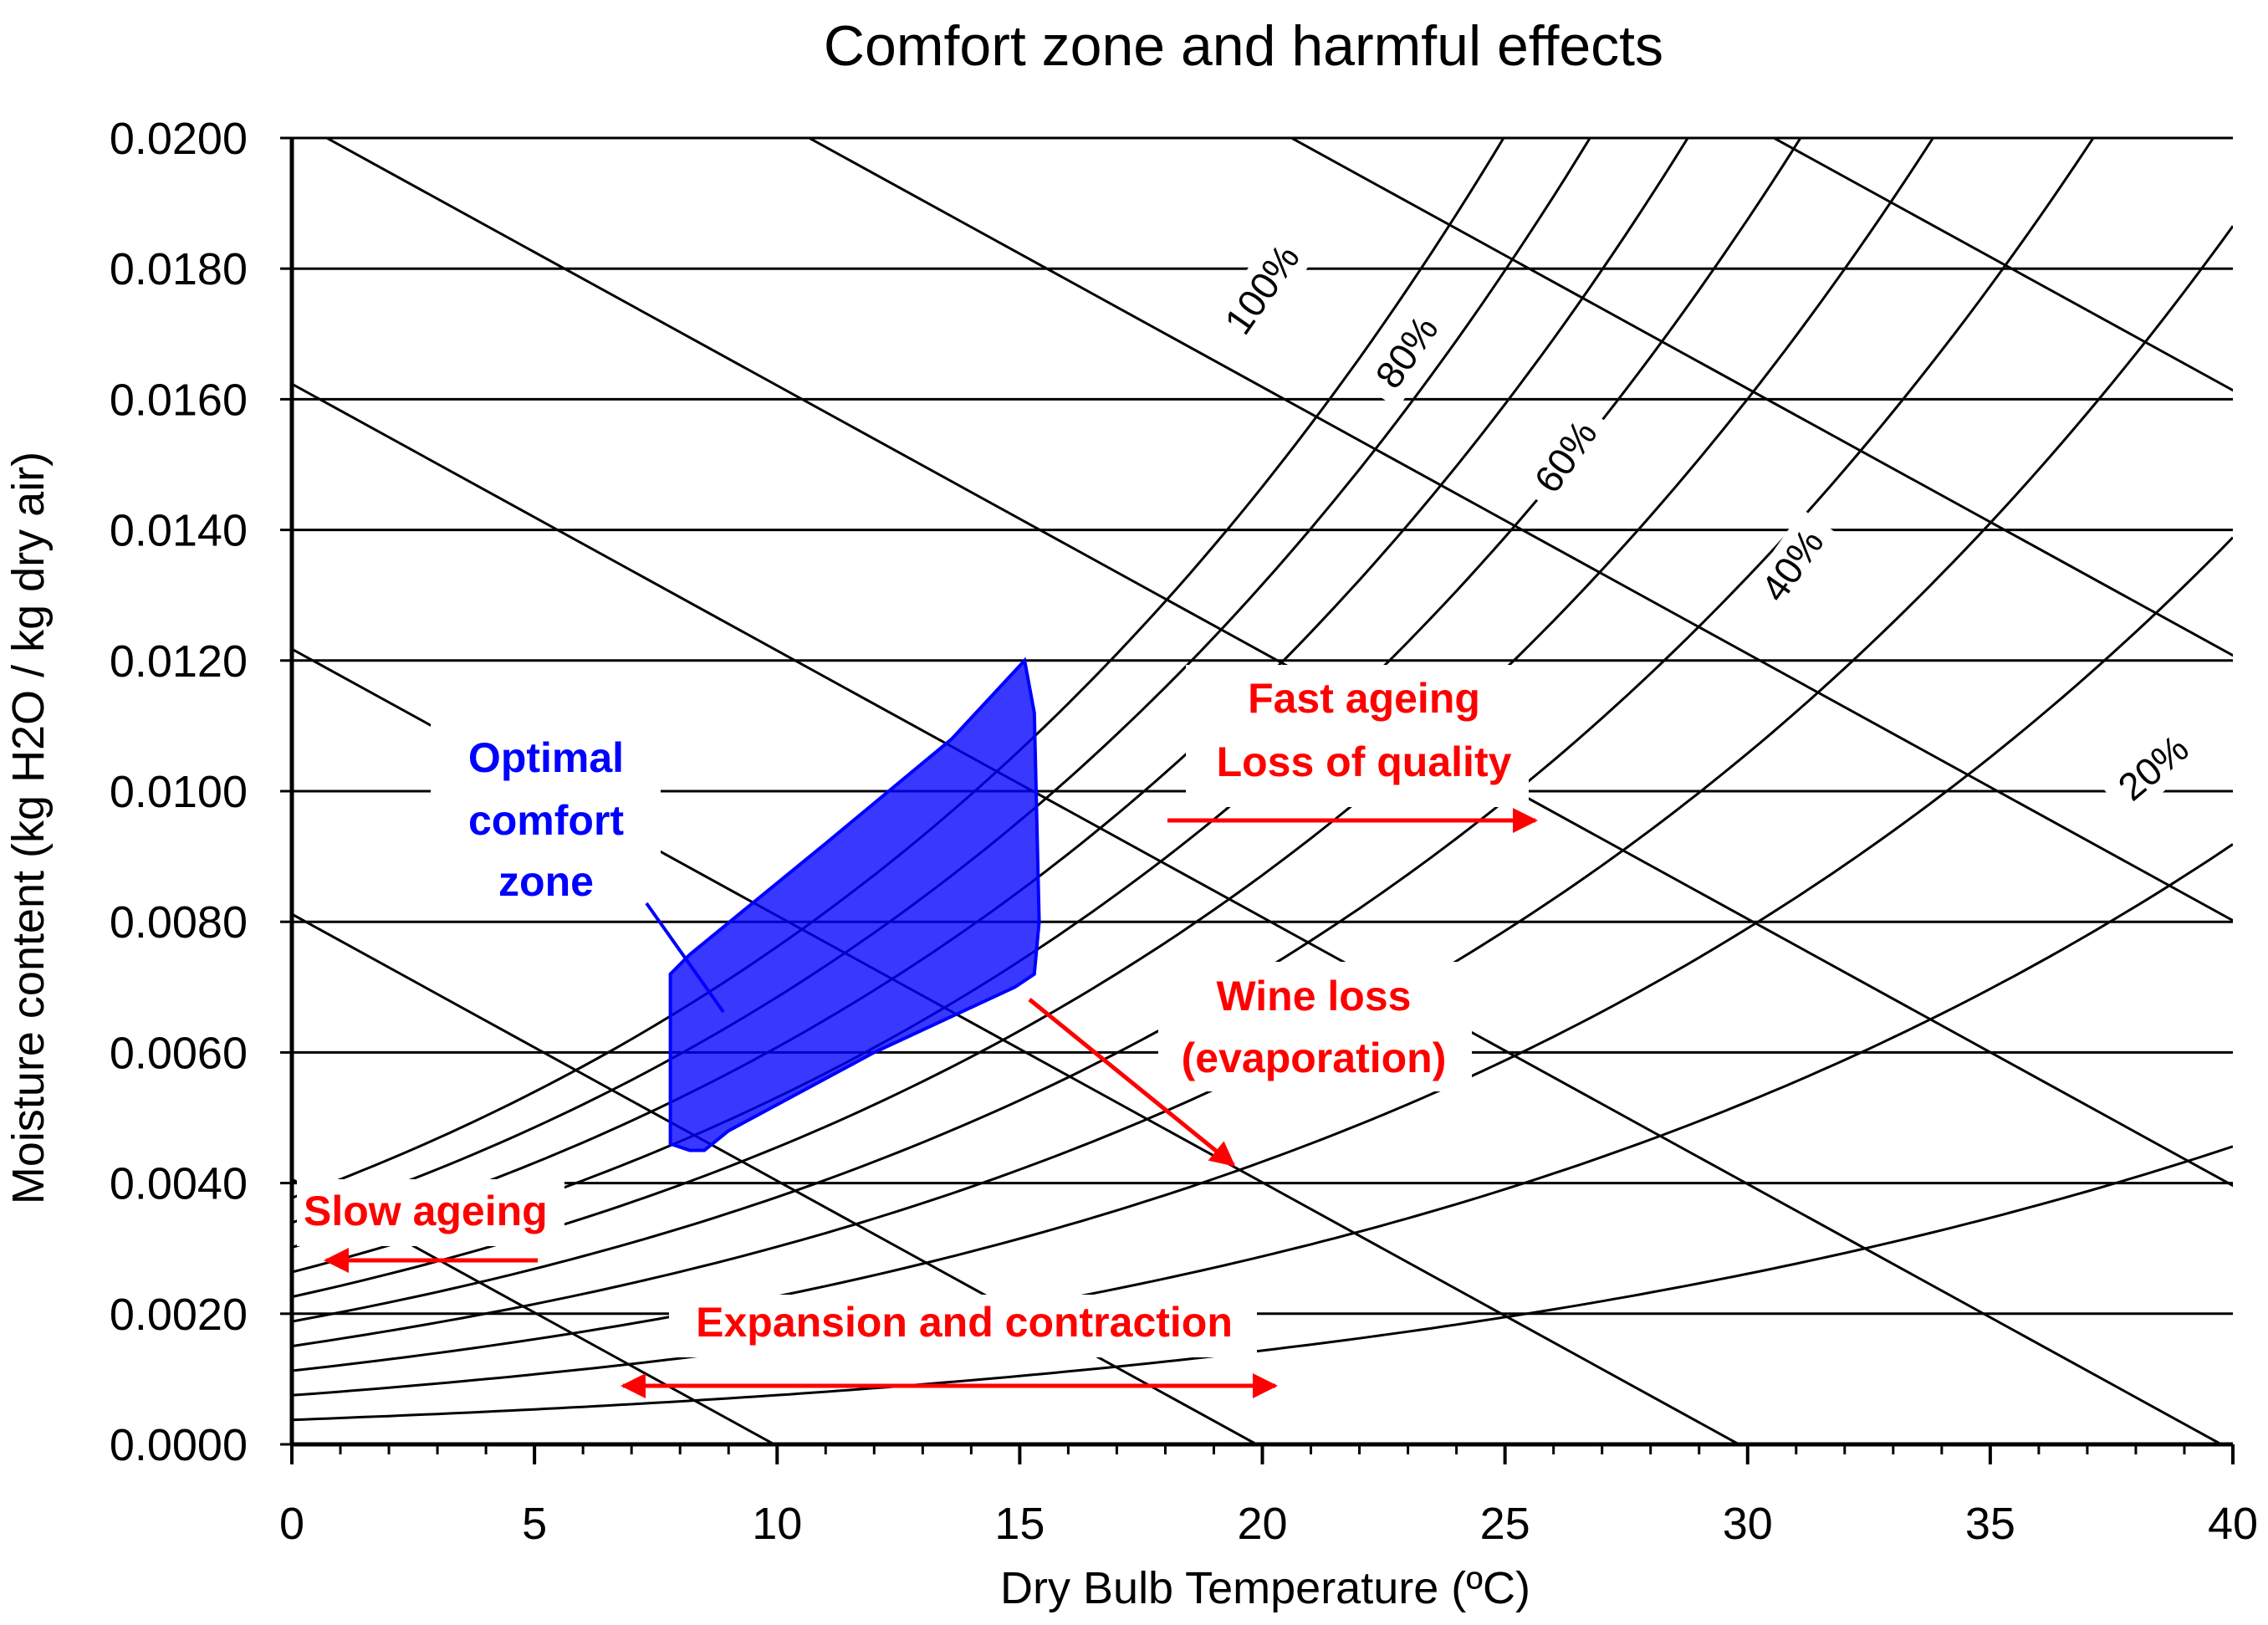  Describe the element at coordinates (291, 1524) in the screenshot. I see `x-tick-label: 0` at that location.